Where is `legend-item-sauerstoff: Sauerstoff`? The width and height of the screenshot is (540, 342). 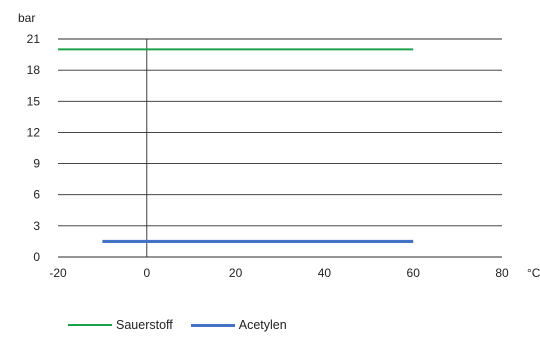
legend-item-sauerstoff: Sauerstoff is located at coordinates (120, 325).